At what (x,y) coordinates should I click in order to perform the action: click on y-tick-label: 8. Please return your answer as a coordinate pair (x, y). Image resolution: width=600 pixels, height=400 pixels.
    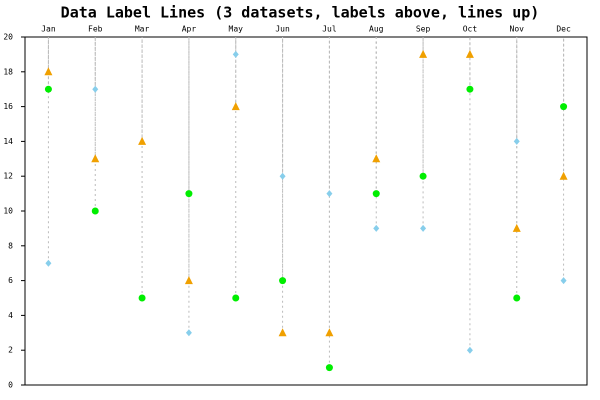
    Looking at the image, I should click on (10, 245).